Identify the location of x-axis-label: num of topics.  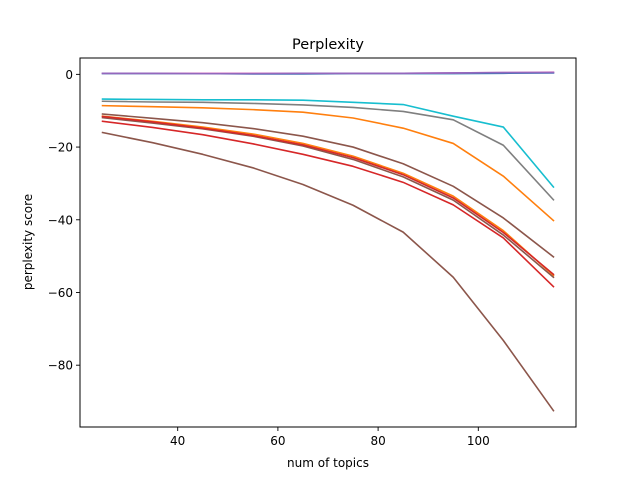
(328, 463).